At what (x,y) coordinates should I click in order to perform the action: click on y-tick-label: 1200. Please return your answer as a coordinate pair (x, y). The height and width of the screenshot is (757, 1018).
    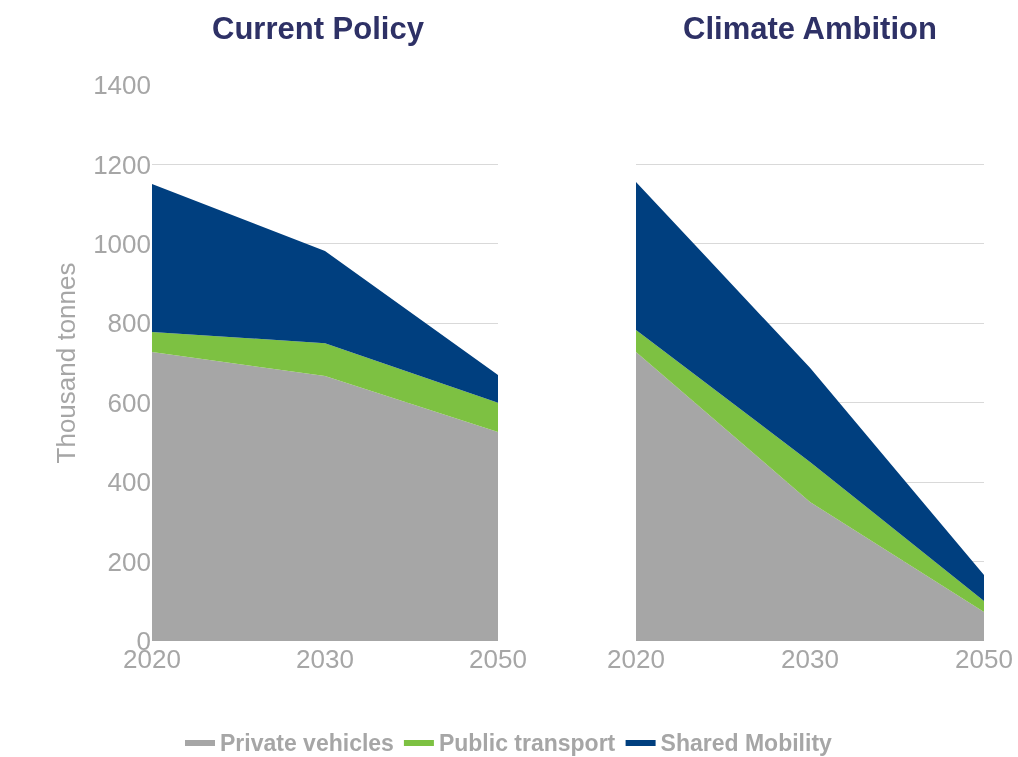
    Looking at the image, I should click on (122, 164).